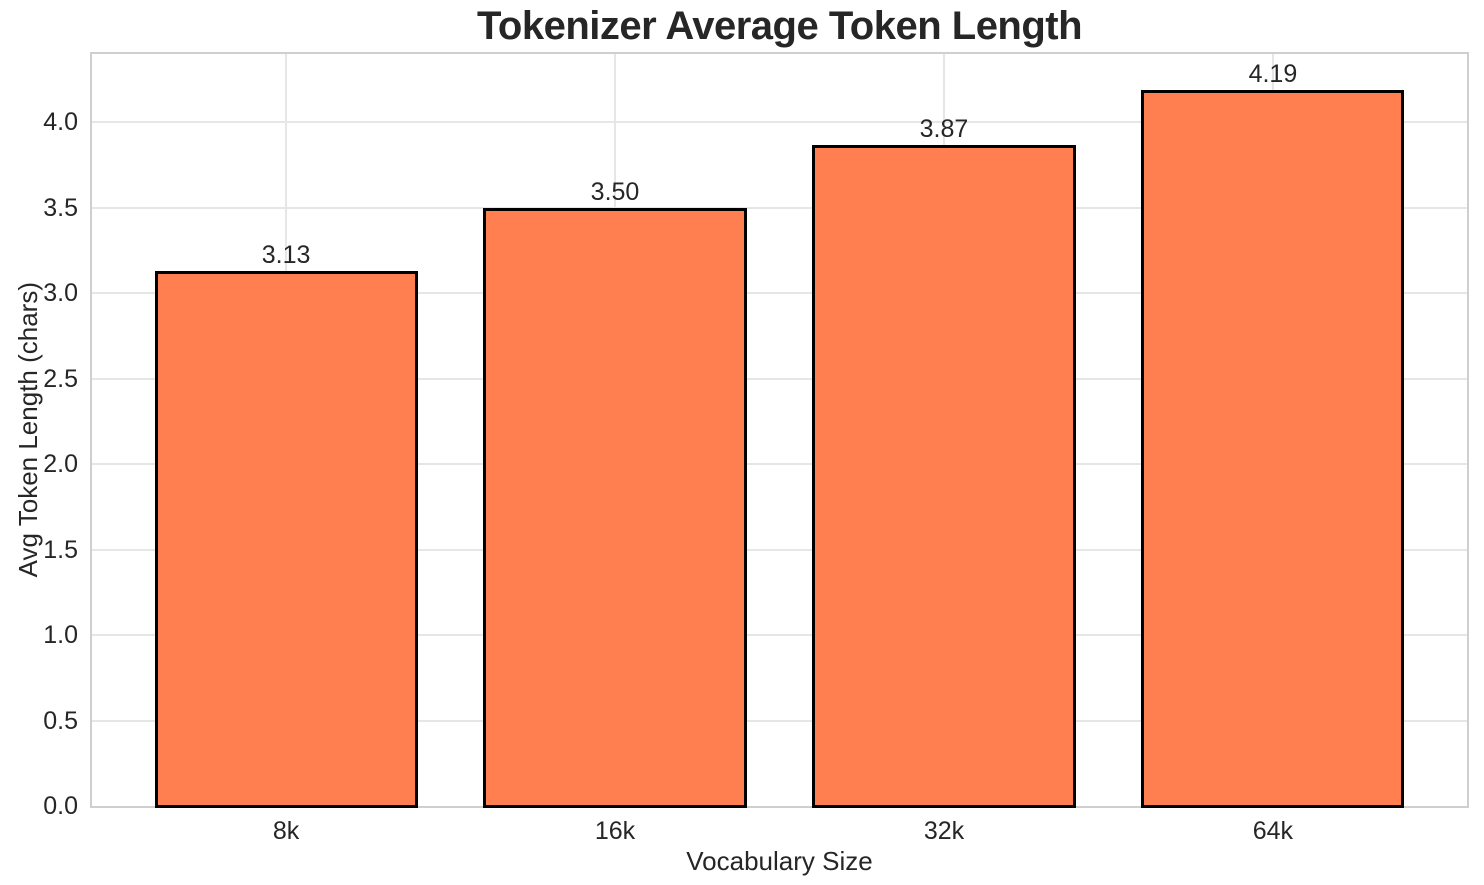 This screenshot has height=885, width=1484. Describe the element at coordinates (60, 122) in the screenshot. I see `y-tick-label: 4.0` at that location.